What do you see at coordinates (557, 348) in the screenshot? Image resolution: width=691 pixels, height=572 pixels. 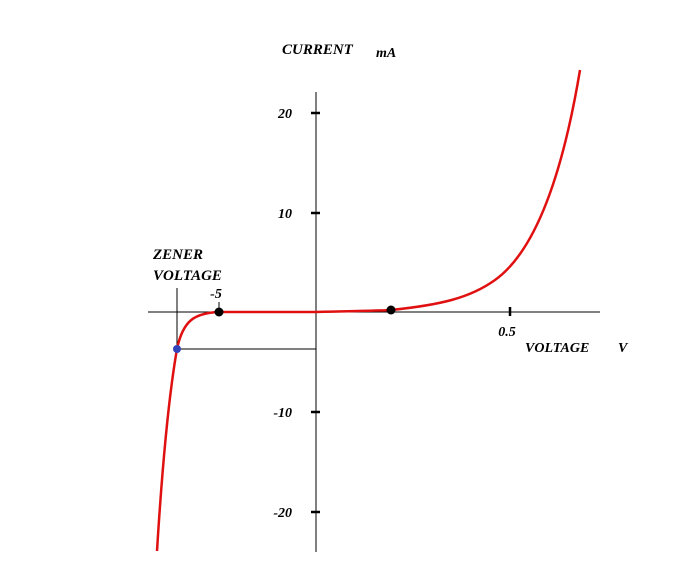 I see `x-axis-label: VOLTAGE` at bounding box center [557, 348].